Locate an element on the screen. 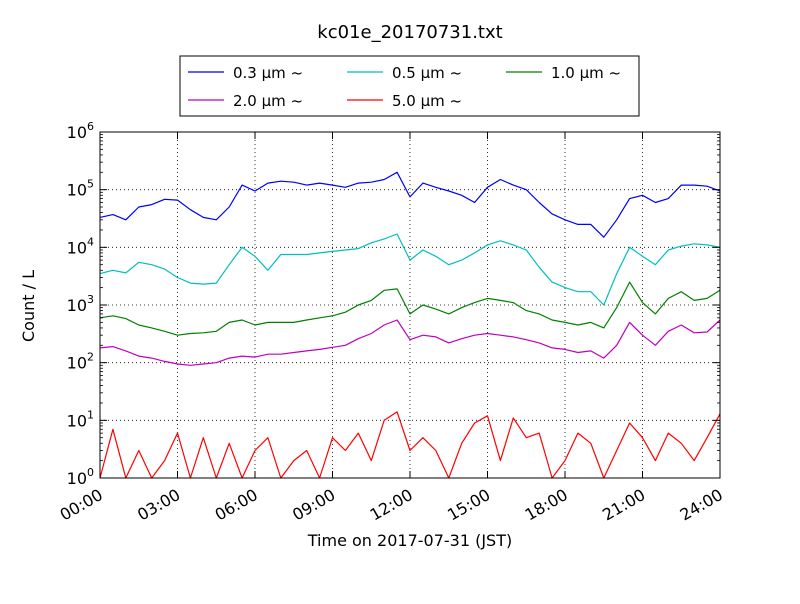 Image resolution: width=800 pixels, height=604 pixels. y-tick-label: 10⁰ is located at coordinates (80, 477).